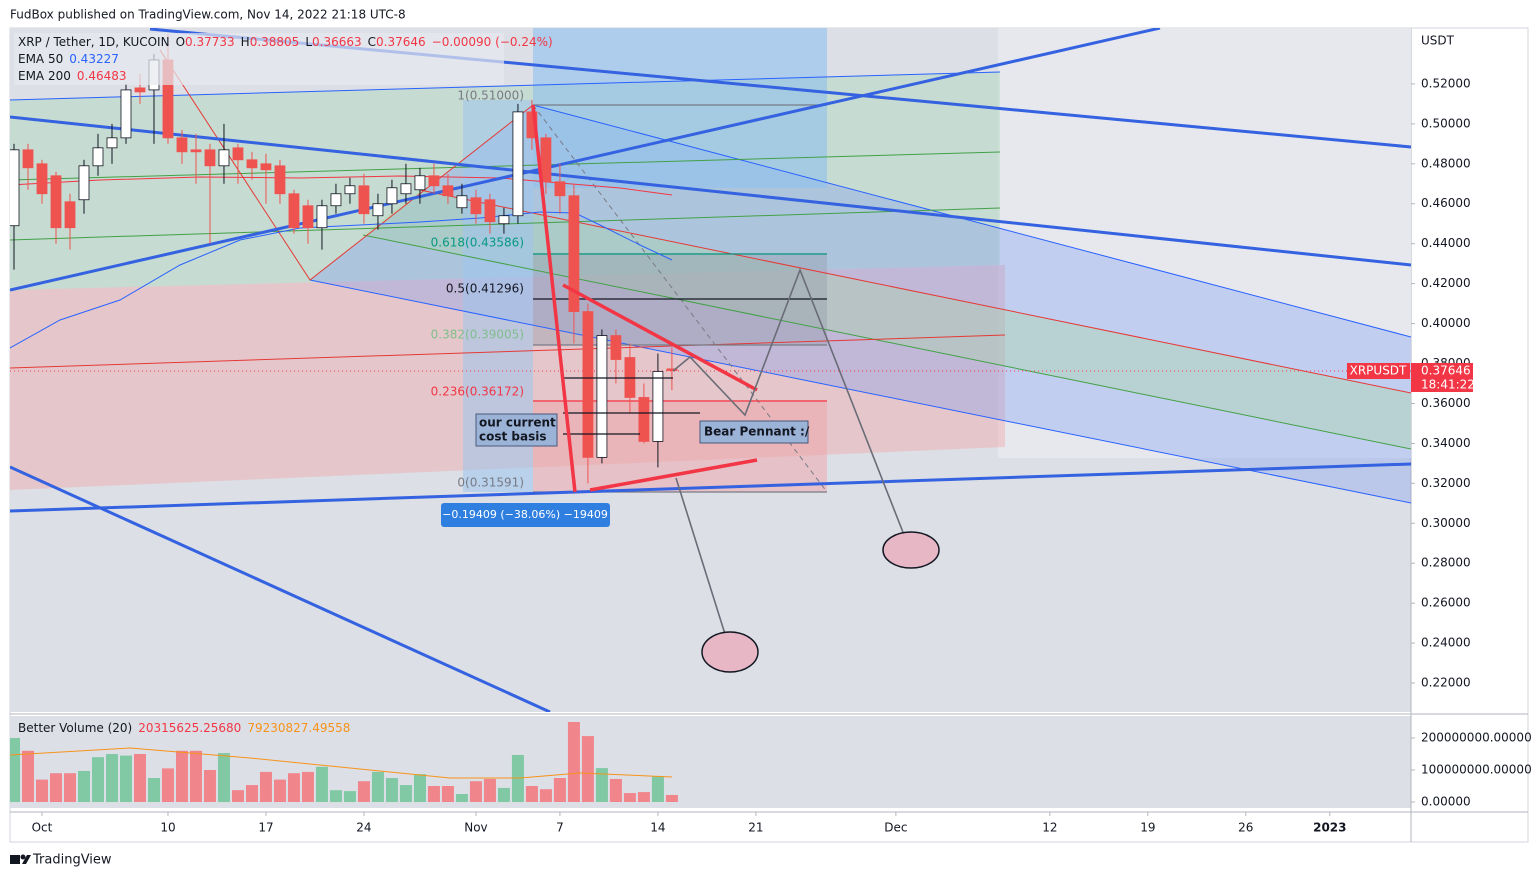 The width and height of the screenshot is (1539, 881). Describe the element at coordinates (513, 437) in the screenshot. I see `cost-basis-note: cost basis` at that location.